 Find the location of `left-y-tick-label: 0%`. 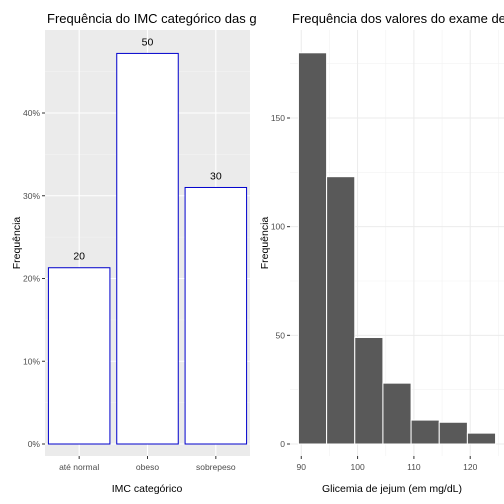

left-y-tick-label: 0% is located at coordinates (34, 444).